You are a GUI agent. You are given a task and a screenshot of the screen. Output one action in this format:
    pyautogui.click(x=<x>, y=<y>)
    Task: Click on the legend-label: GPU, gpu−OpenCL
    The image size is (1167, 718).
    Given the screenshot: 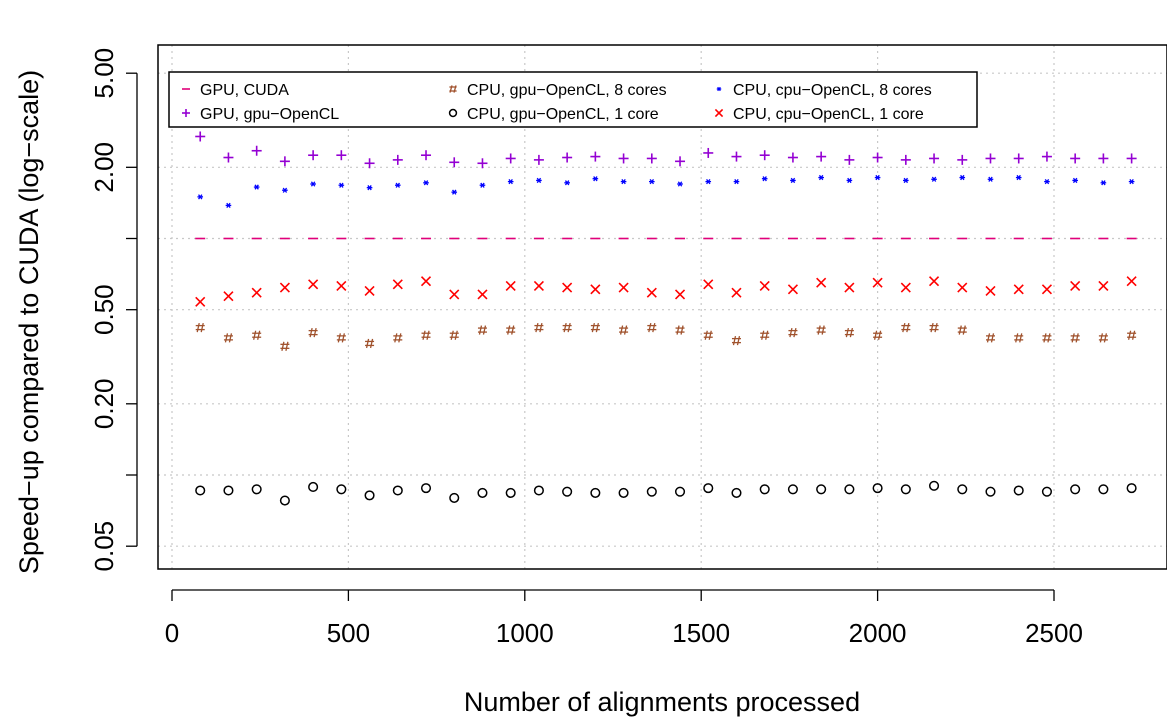 What is the action you would take?
    pyautogui.click(x=269, y=114)
    